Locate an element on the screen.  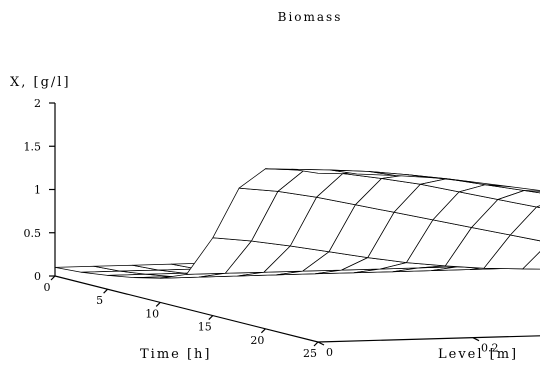
z-tick-label: 2 is located at coordinates (37, 103).